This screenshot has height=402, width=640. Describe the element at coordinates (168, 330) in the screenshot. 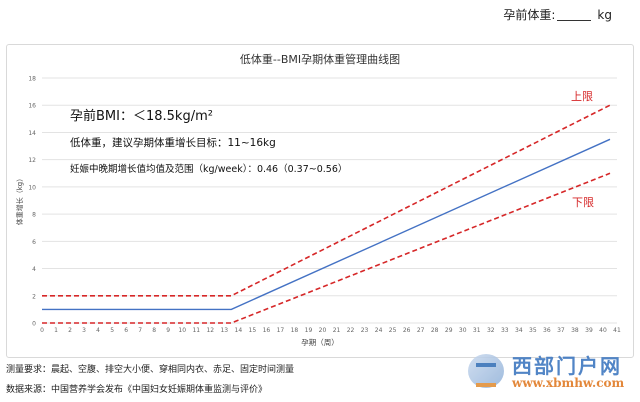

I see `x-tick-label: 9` at that location.